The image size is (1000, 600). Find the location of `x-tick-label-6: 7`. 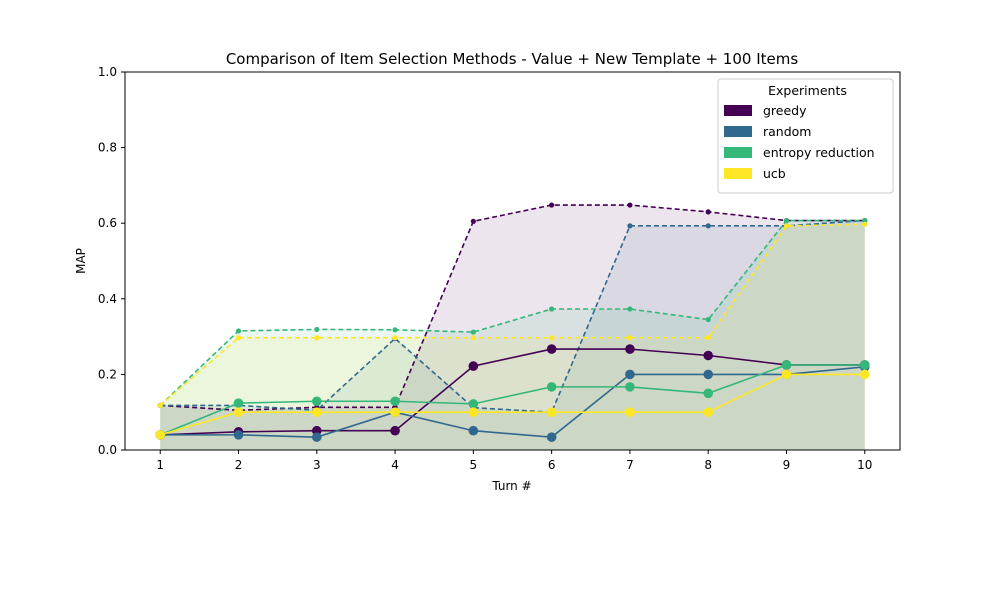

x-tick-label-6: 7 is located at coordinates (630, 465).